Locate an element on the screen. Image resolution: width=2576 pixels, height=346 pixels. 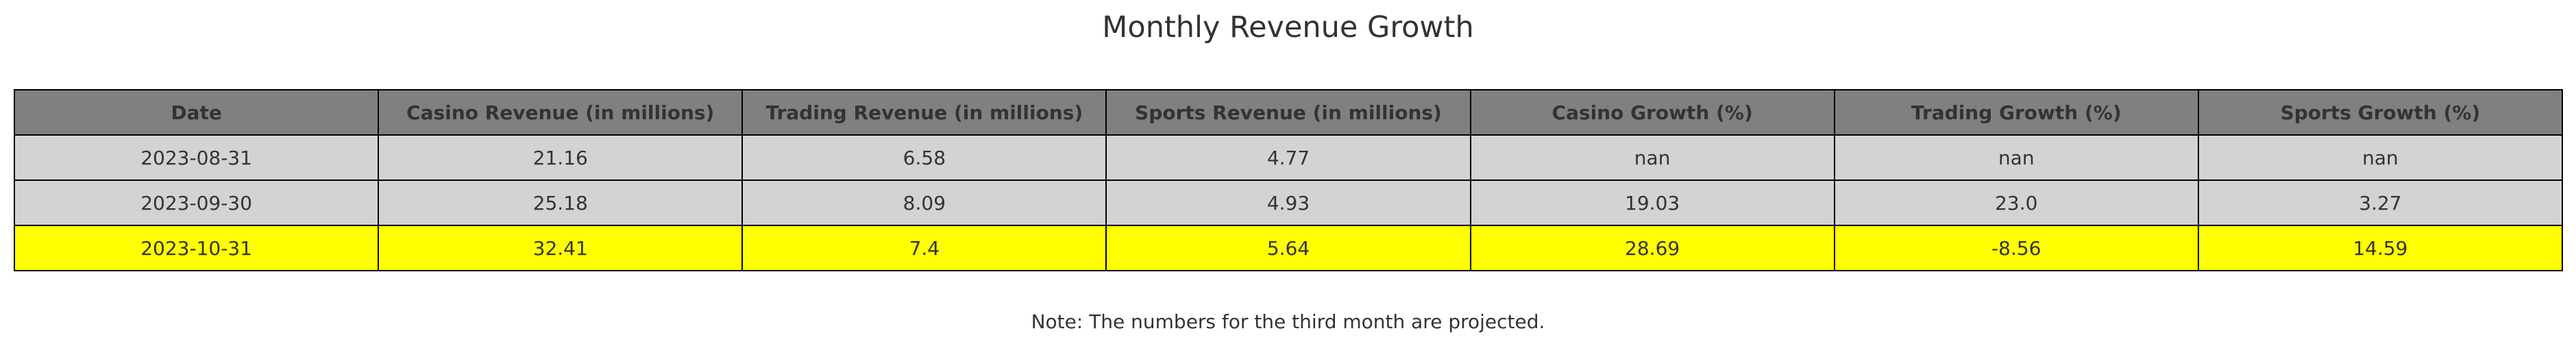
table-cell: 23.0 is located at coordinates (2016, 203).